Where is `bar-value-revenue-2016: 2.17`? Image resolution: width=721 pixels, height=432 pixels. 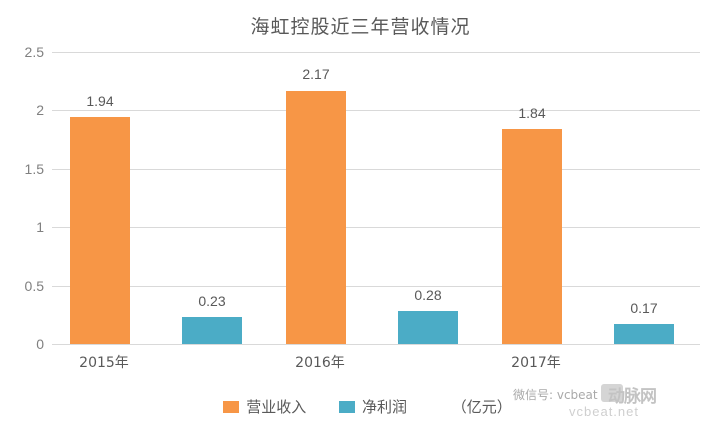
bar-value-revenue-2016: 2.17 is located at coordinates (316, 74).